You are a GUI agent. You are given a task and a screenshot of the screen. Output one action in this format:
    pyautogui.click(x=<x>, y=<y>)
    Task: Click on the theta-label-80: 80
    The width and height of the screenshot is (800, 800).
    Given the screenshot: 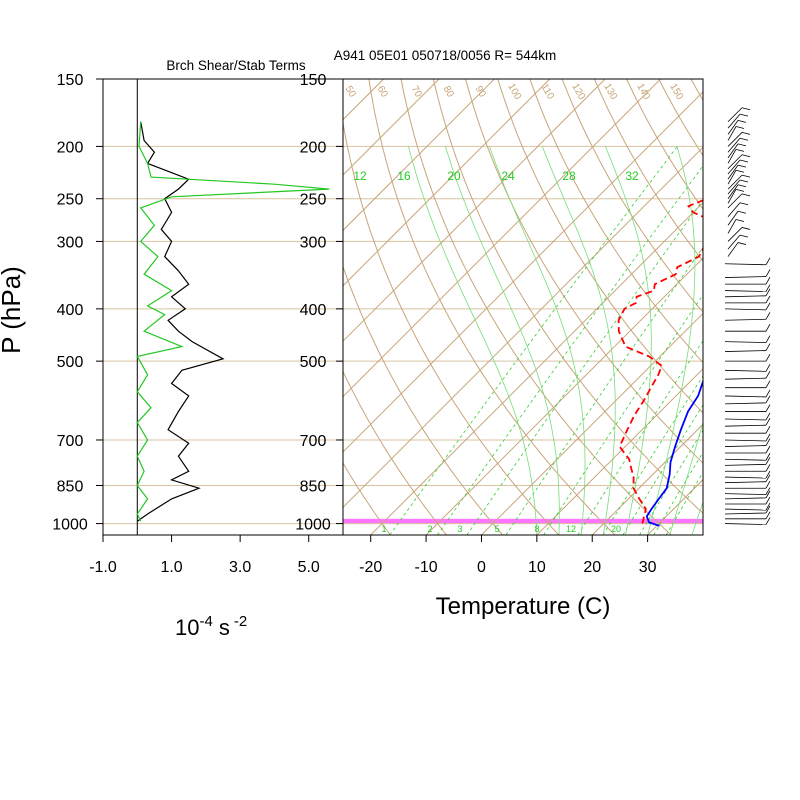 What is the action you would take?
    pyautogui.click(x=448, y=92)
    